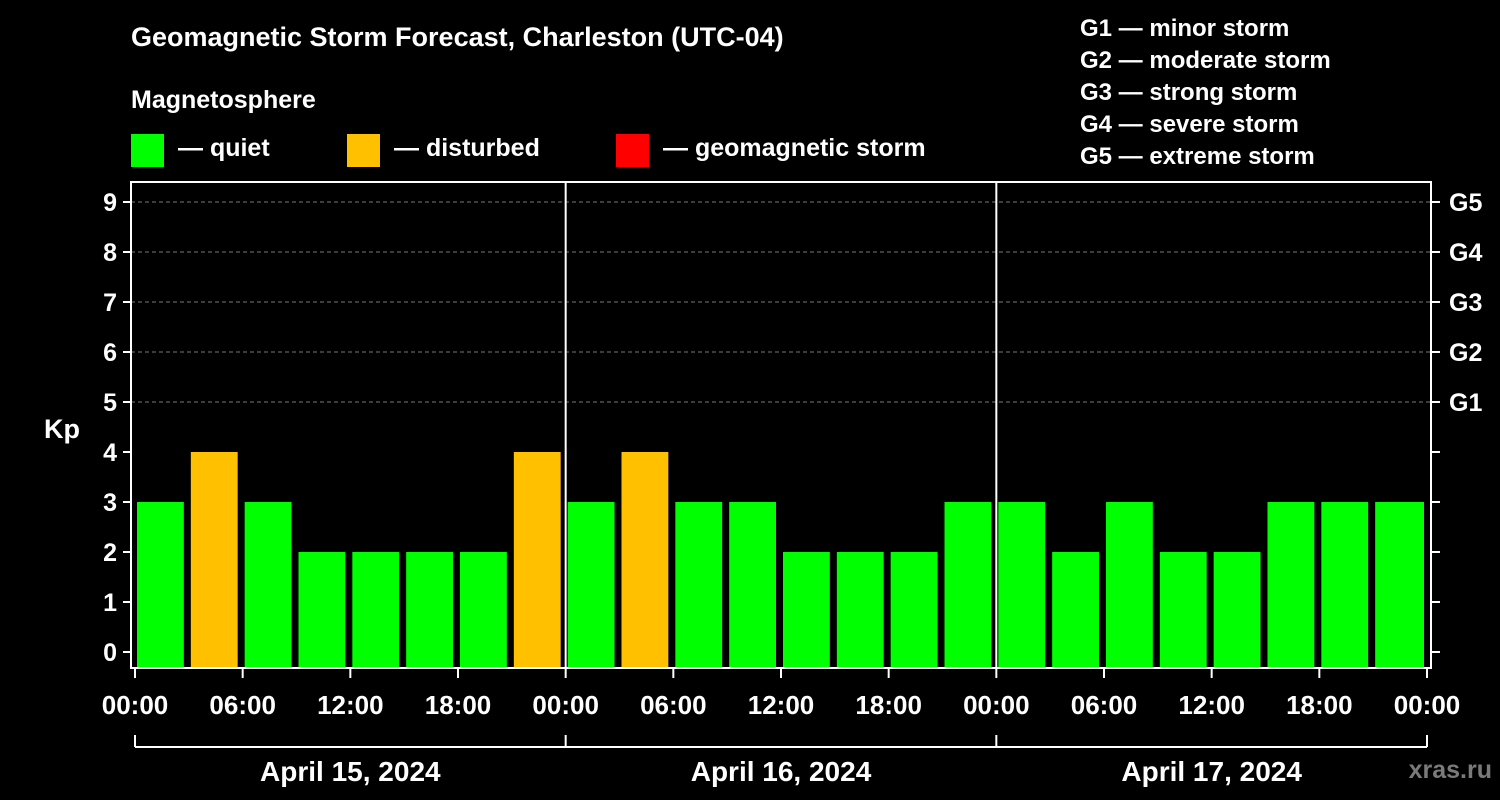 This screenshot has height=800, width=1500. Describe the element at coordinates (110, 403) in the screenshot. I see `y-tick-label: 5` at that location.